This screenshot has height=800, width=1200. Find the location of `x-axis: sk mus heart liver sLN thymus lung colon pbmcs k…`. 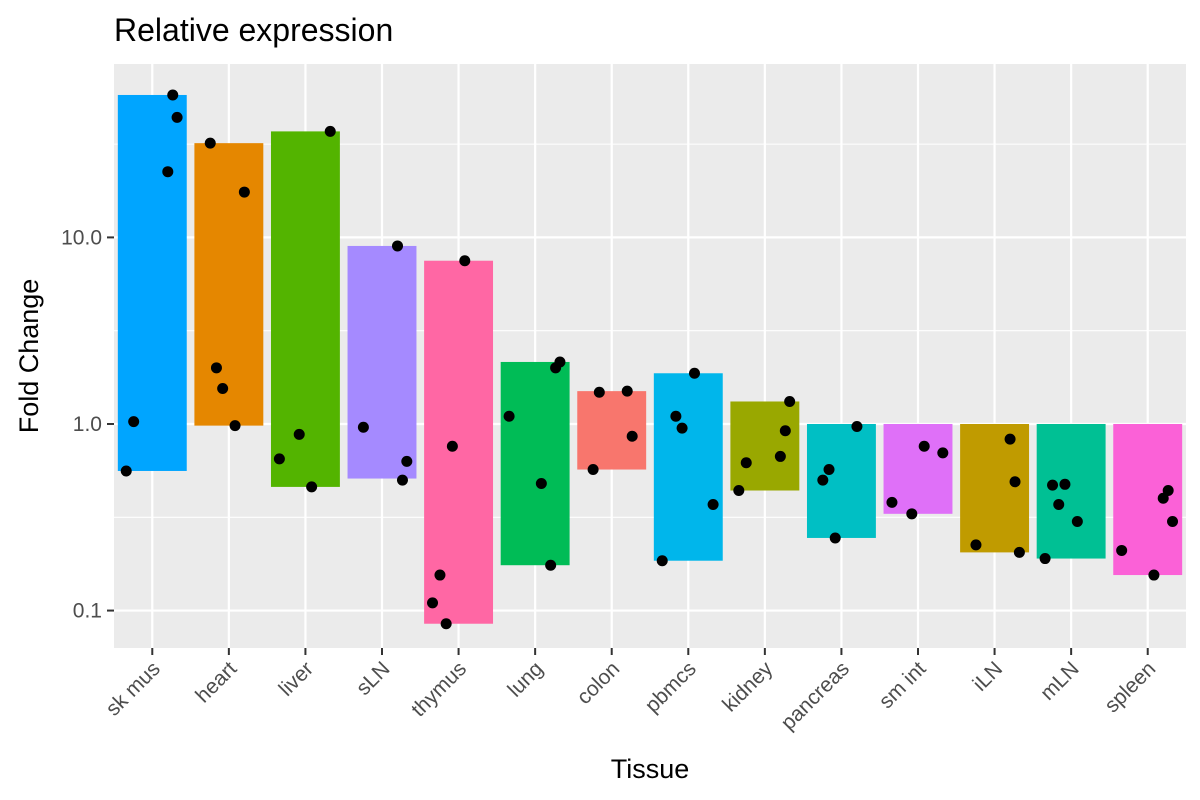

x-axis: sk mus heart liver sLN thymus lung colon pbmcs k… is located at coordinates (631, 691).